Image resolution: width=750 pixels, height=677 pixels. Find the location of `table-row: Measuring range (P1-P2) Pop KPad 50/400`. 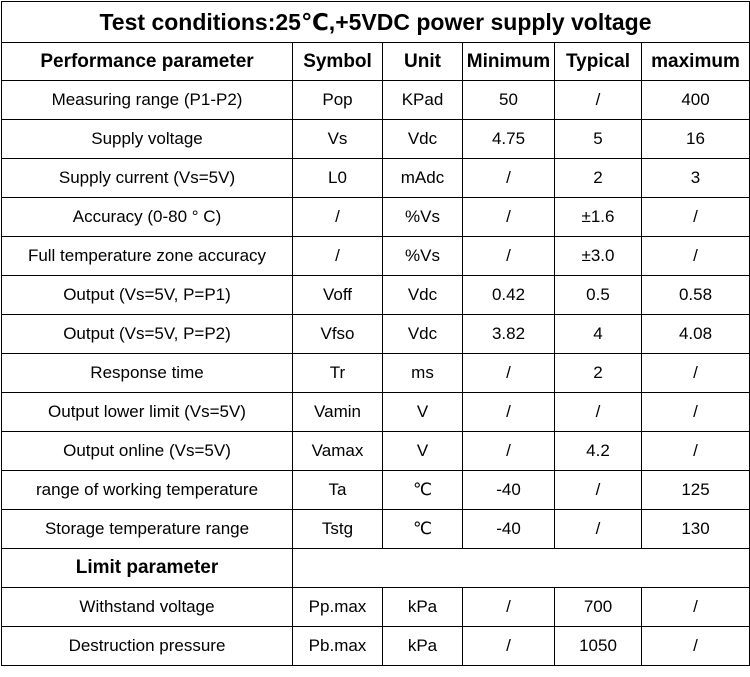

table-row: Measuring range (P1-P2) Pop KPad 50/400 is located at coordinates (375, 100).